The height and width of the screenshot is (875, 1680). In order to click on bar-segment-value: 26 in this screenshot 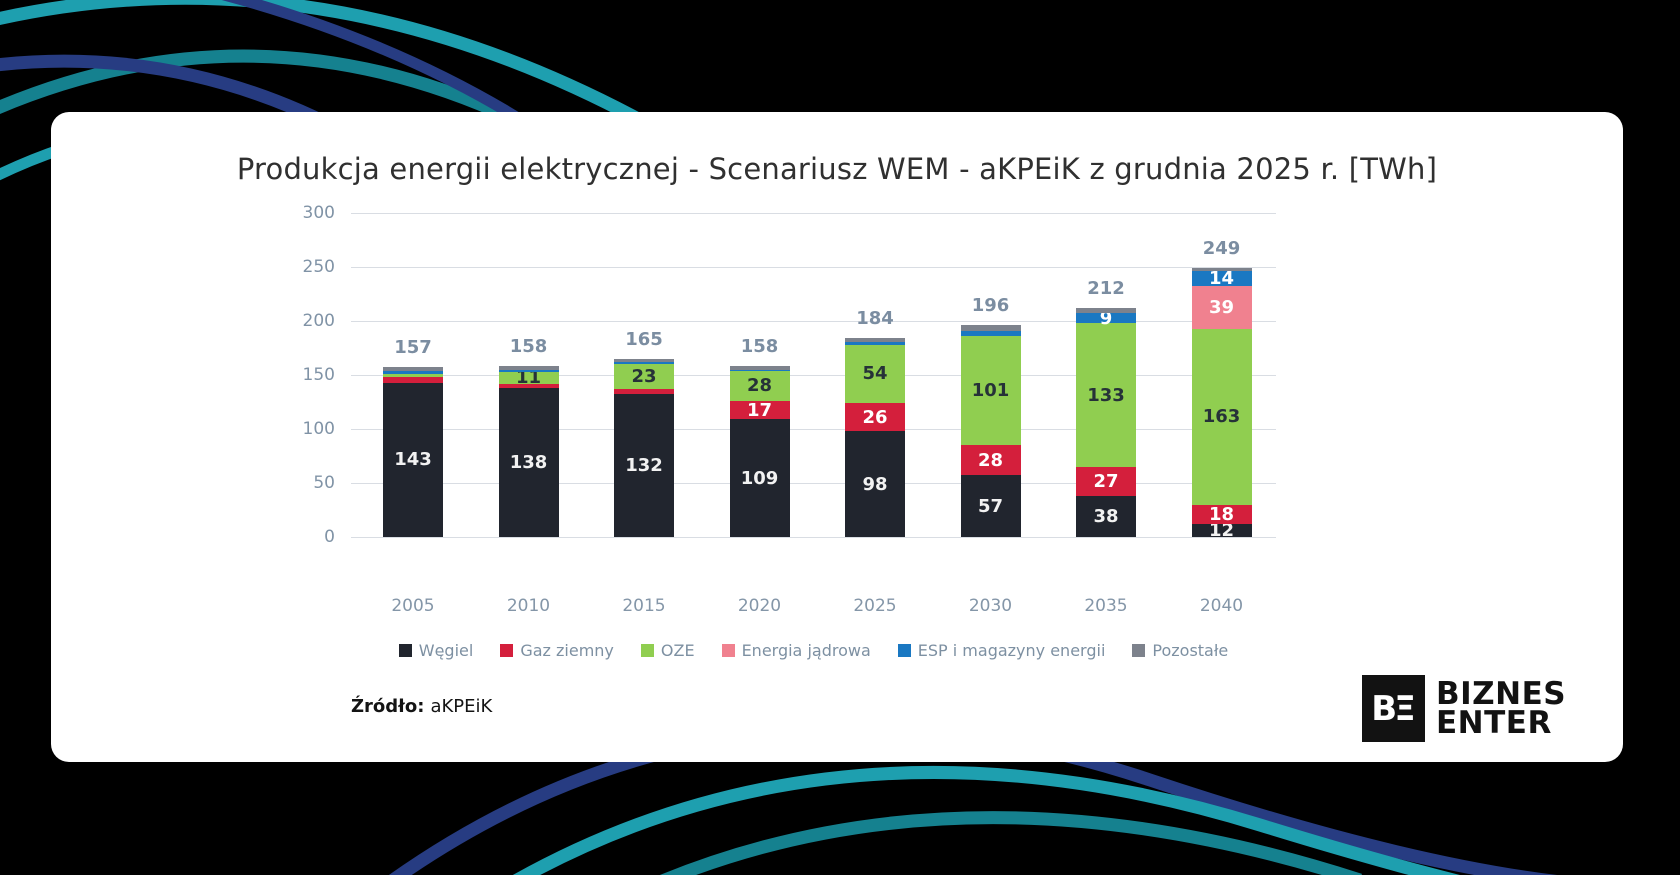, I will do `click(875, 417)`.